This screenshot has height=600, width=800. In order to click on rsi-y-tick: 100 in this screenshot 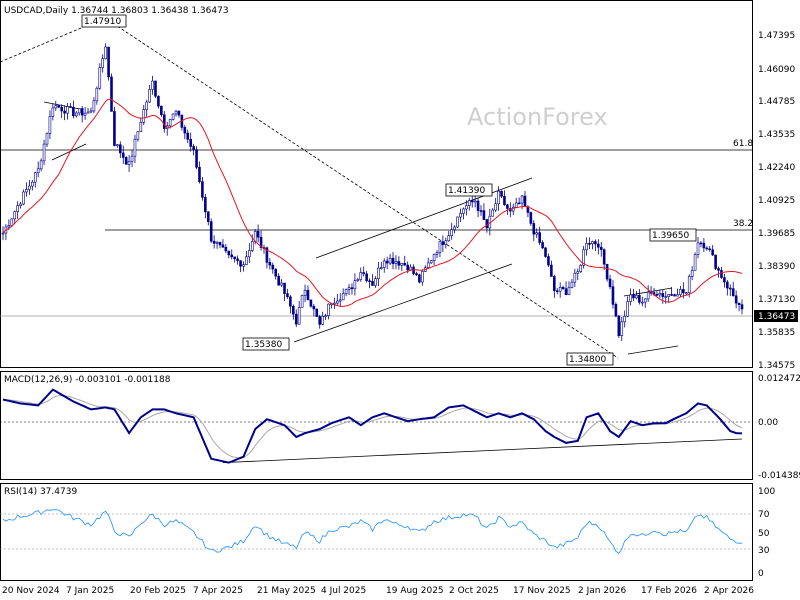, I will do `click(766, 492)`.